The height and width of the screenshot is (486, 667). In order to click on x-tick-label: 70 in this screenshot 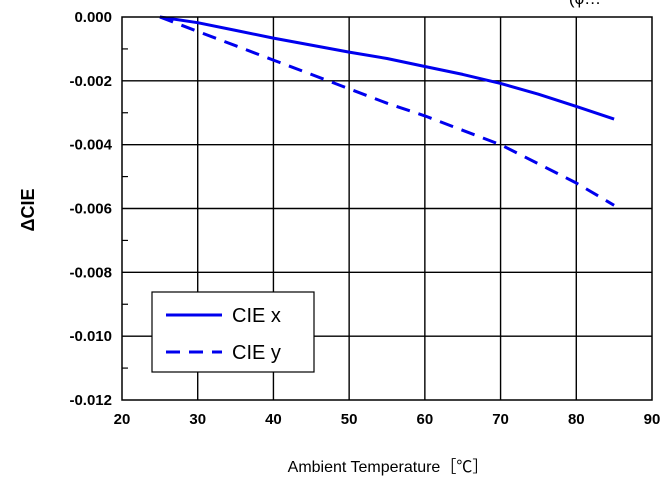, I will do `click(500, 419)`.